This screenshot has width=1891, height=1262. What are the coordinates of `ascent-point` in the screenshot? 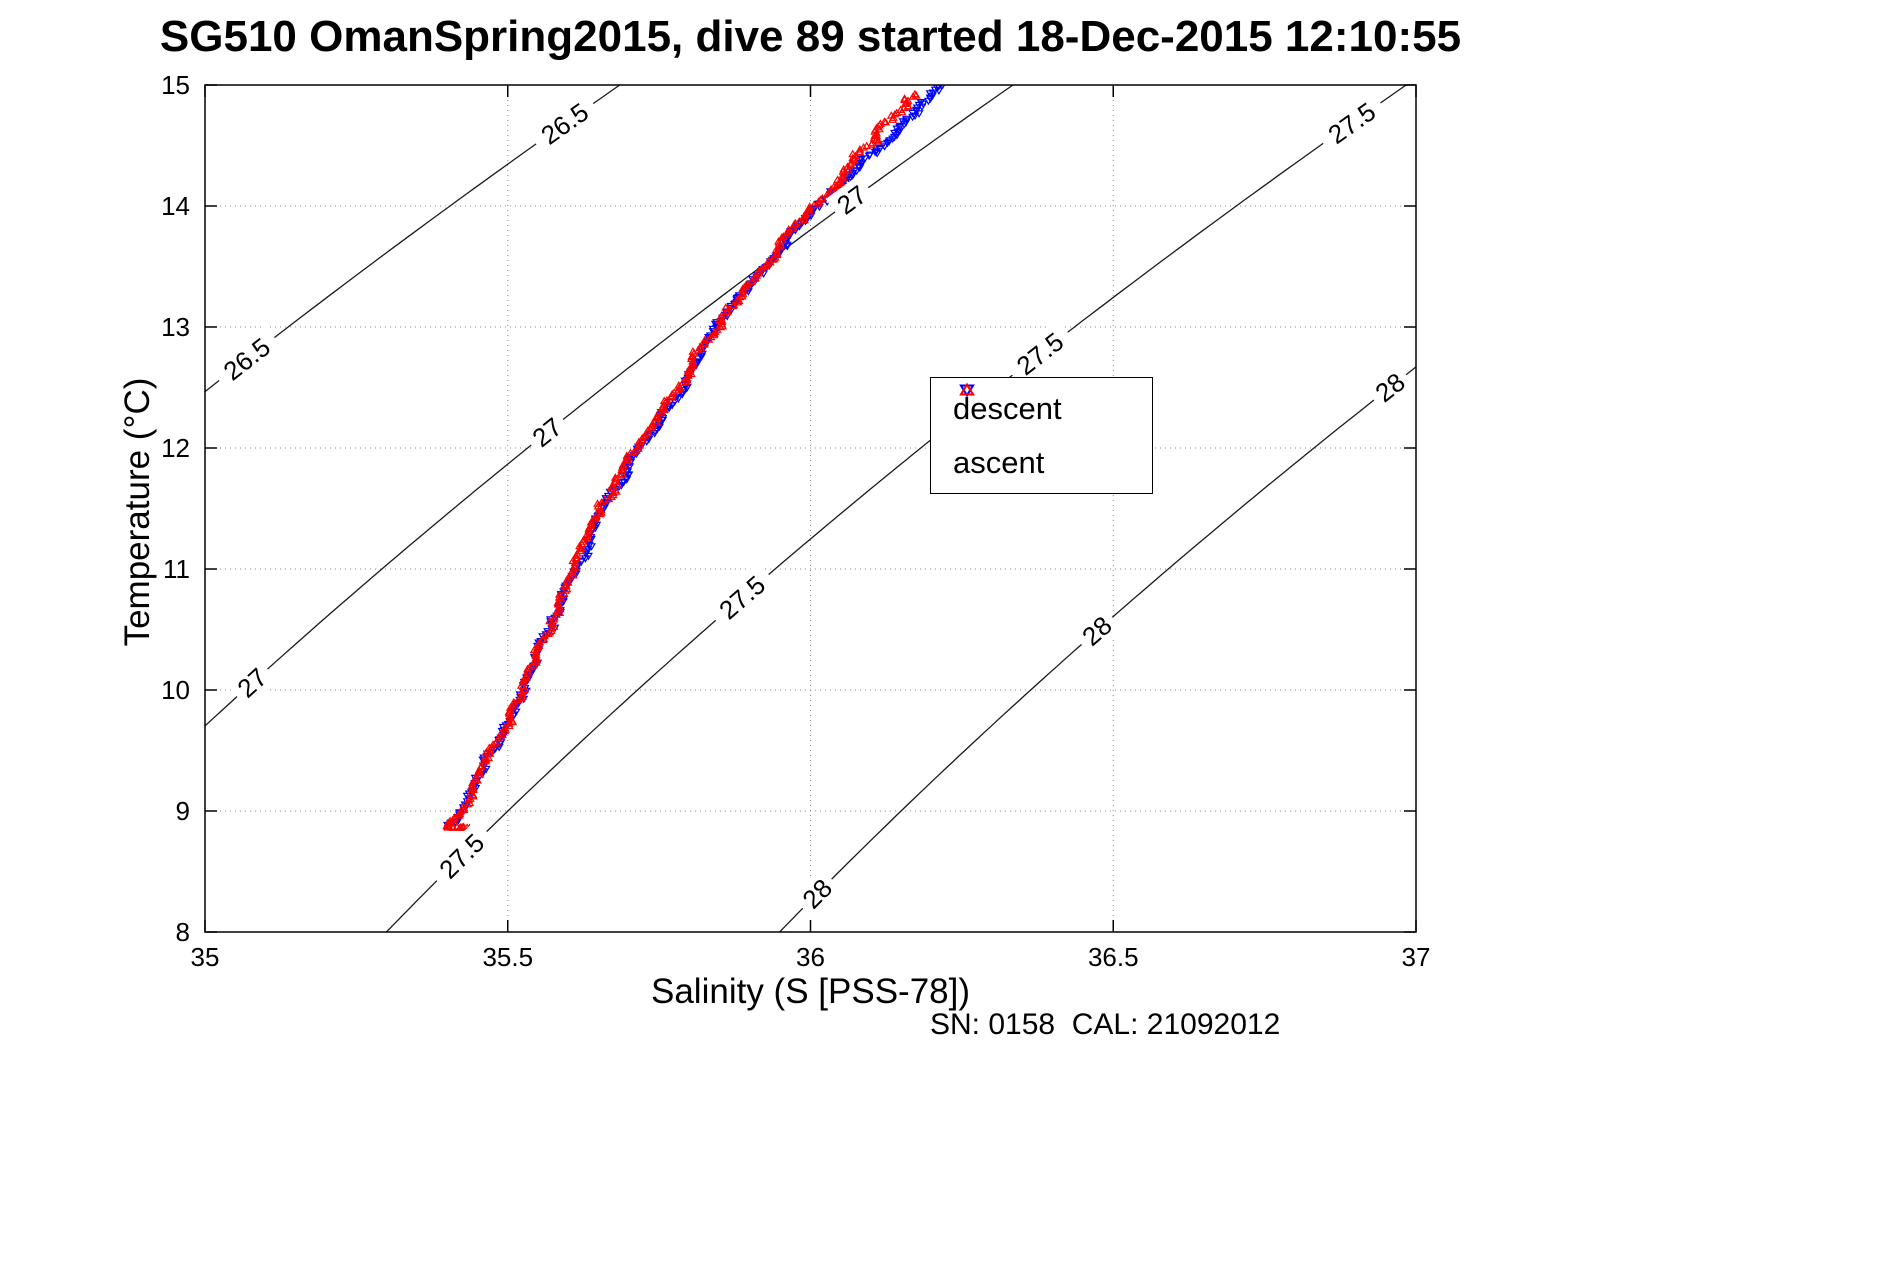 It's located at (904, 98).